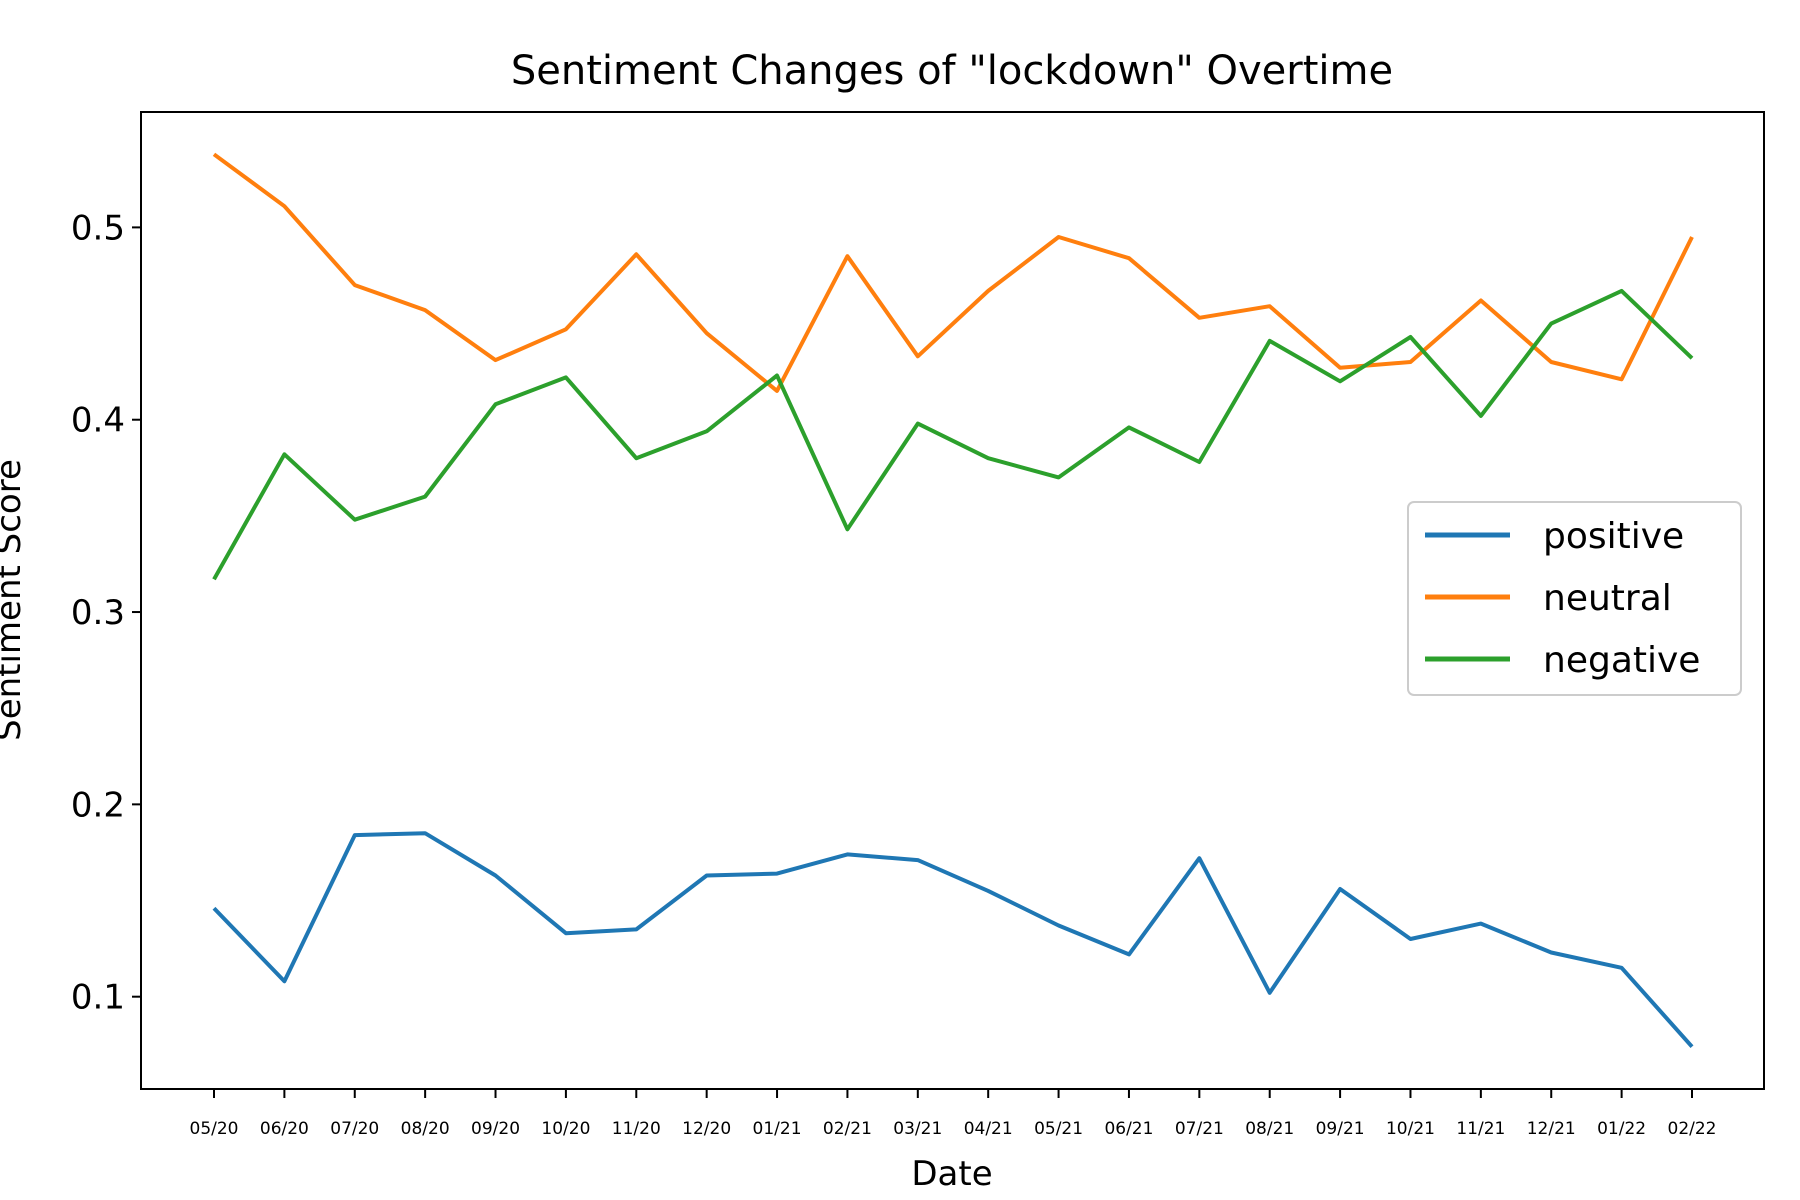 The height and width of the screenshot is (1200, 1800). What do you see at coordinates (1410, 1129) in the screenshot?
I see `x-tick-label: 10/21` at bounding box center [1410, 1129].